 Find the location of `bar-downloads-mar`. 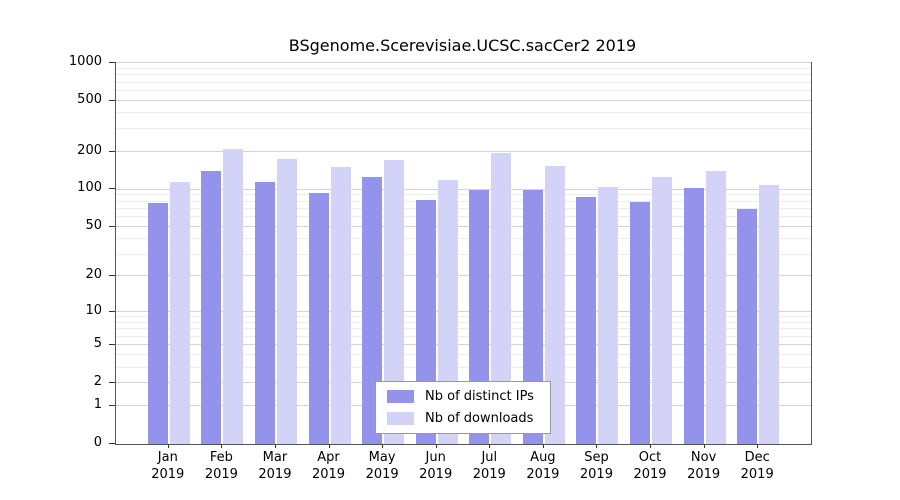

bar-downloads-mar is located at coordinates (286, 301).